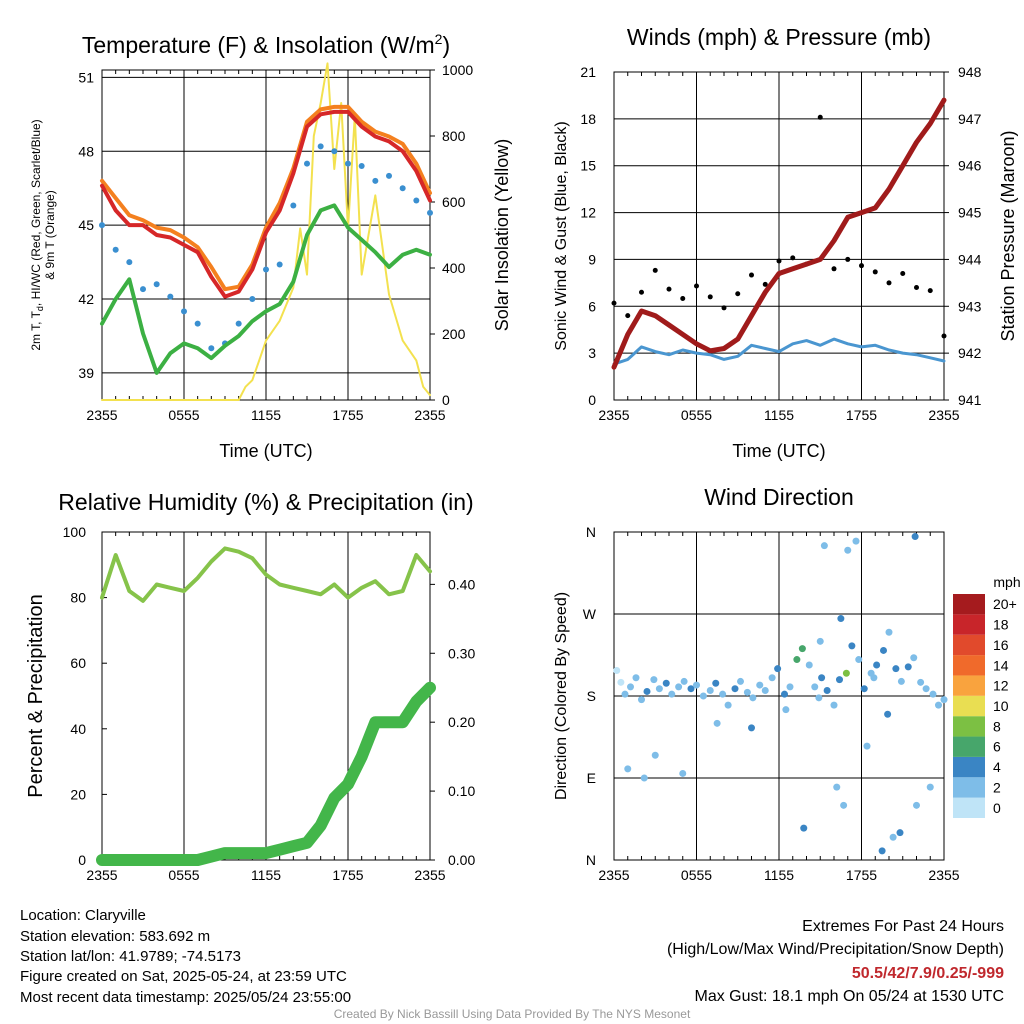 The height and width of the screenshot is (1024, 1024). What do you see at coordinates (502, 235) in the screenshot?
I see `temp-panel-ylabel-right: Solar Insolation (Yellow)` at bounding box center [502, 235].